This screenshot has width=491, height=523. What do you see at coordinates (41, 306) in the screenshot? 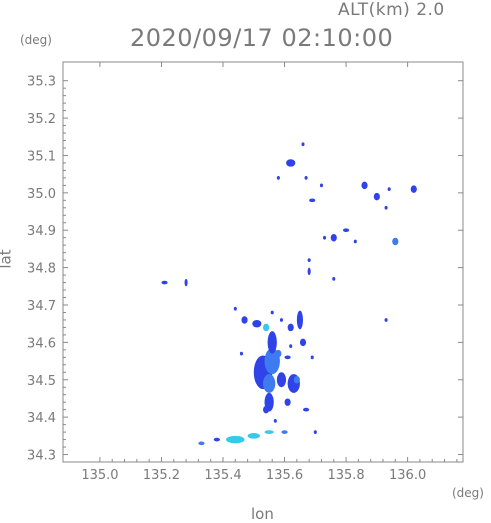
I see `y-tick-label: 34.7` at bounding box center [41, 306].